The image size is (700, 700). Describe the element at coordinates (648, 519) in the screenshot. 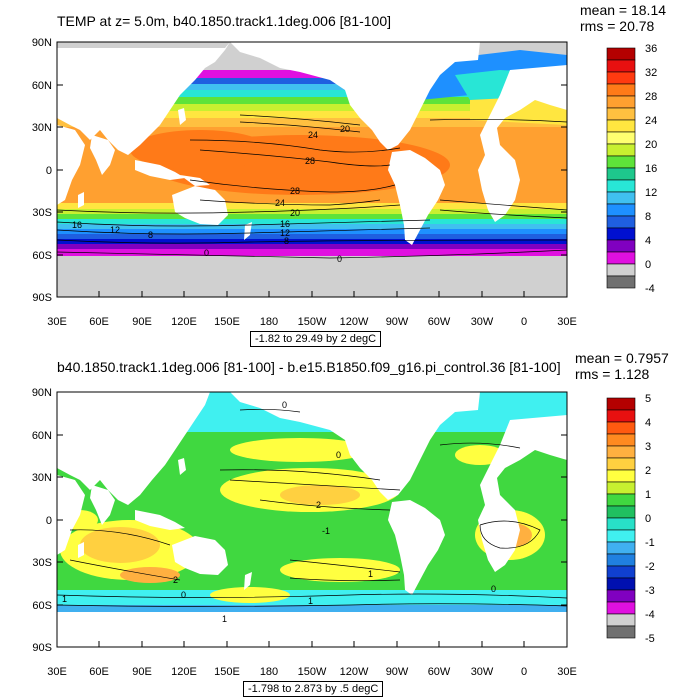

I see `colorbar-label: 0` at that location.